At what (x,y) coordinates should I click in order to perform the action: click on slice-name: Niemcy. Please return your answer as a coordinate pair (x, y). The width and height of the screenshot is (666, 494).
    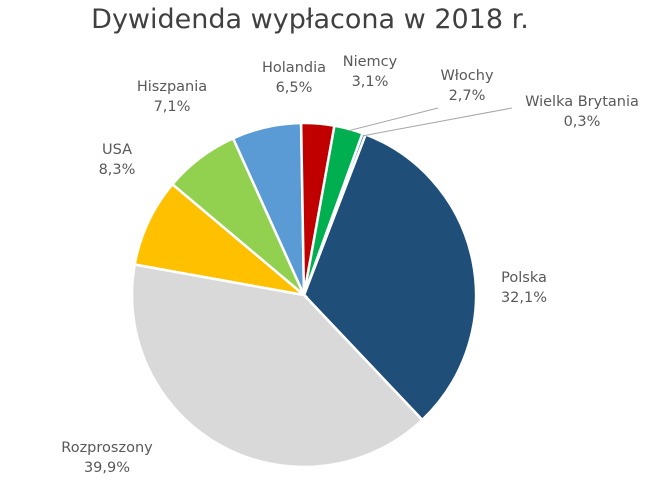
    Looking at the image, I should click on (370, 62).